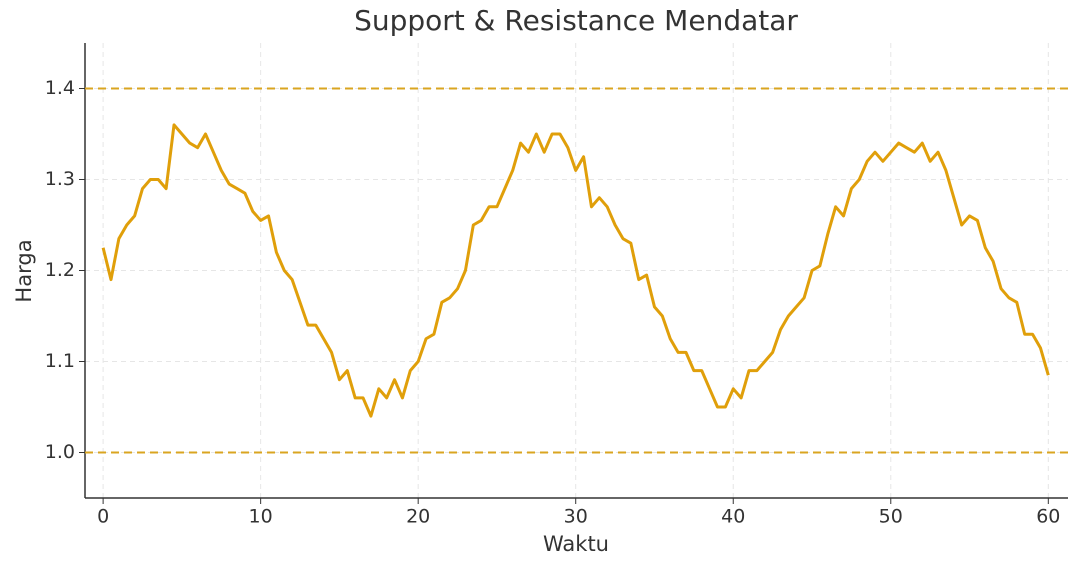 This screenshot has height=564, width=1080. I want to click on y-tick-label: 1.2, so click(60, 270).